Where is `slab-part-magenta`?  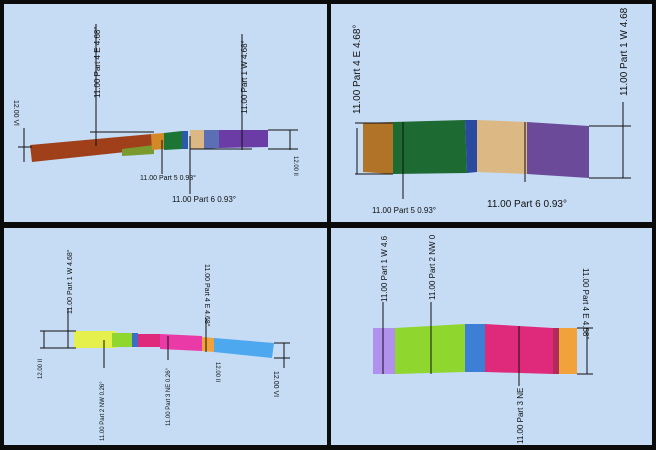
slab-part-magenta is located at coordinates (181, 342).